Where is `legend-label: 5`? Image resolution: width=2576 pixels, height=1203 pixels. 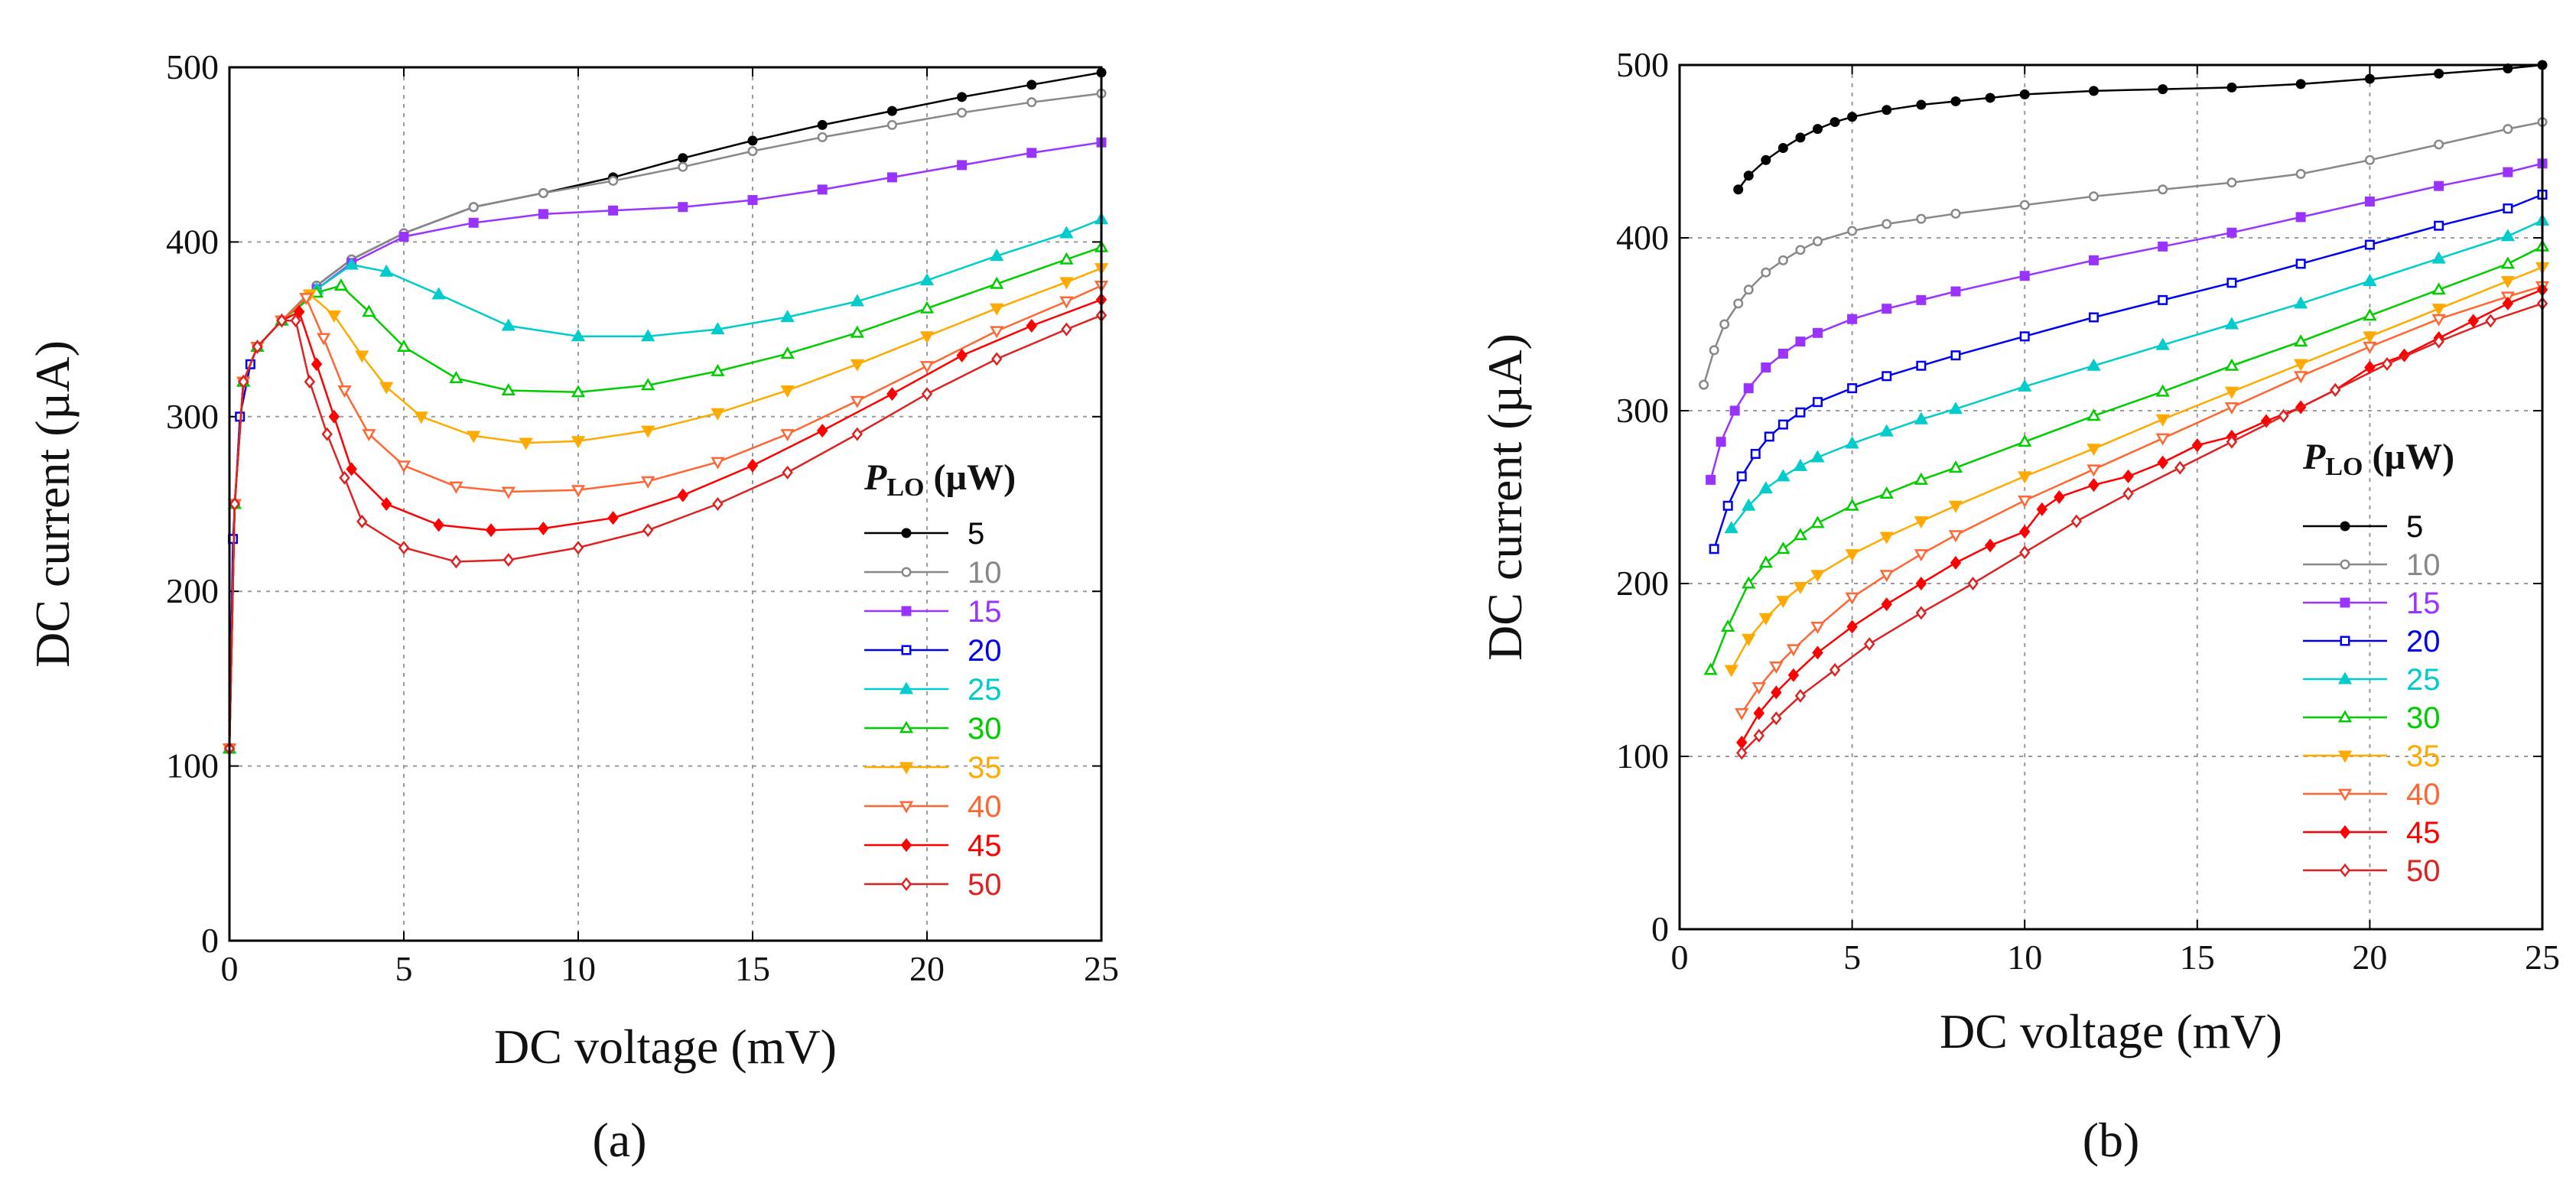
legend-label: 5 is located at coordinates (976, 534).